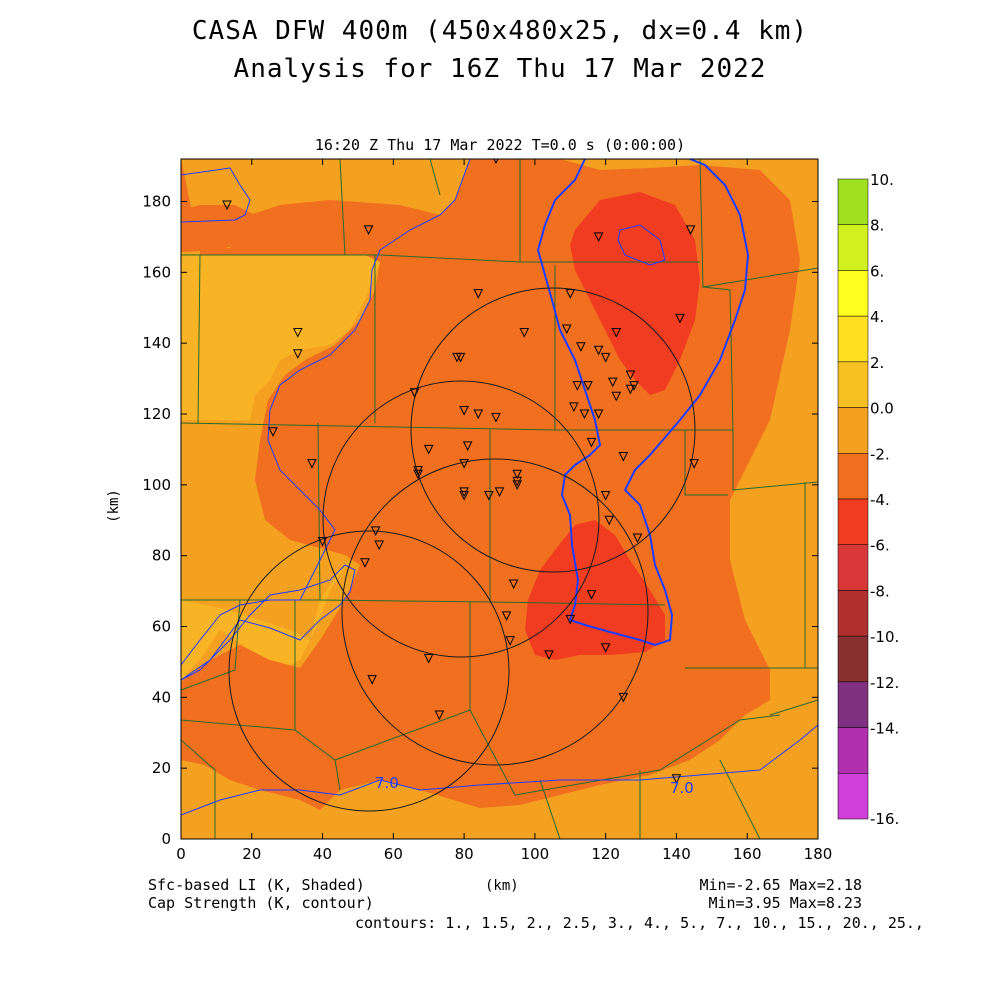 The image size is (1000, 1000). I want to click on colorbar-label: -6., so click(880, 546).